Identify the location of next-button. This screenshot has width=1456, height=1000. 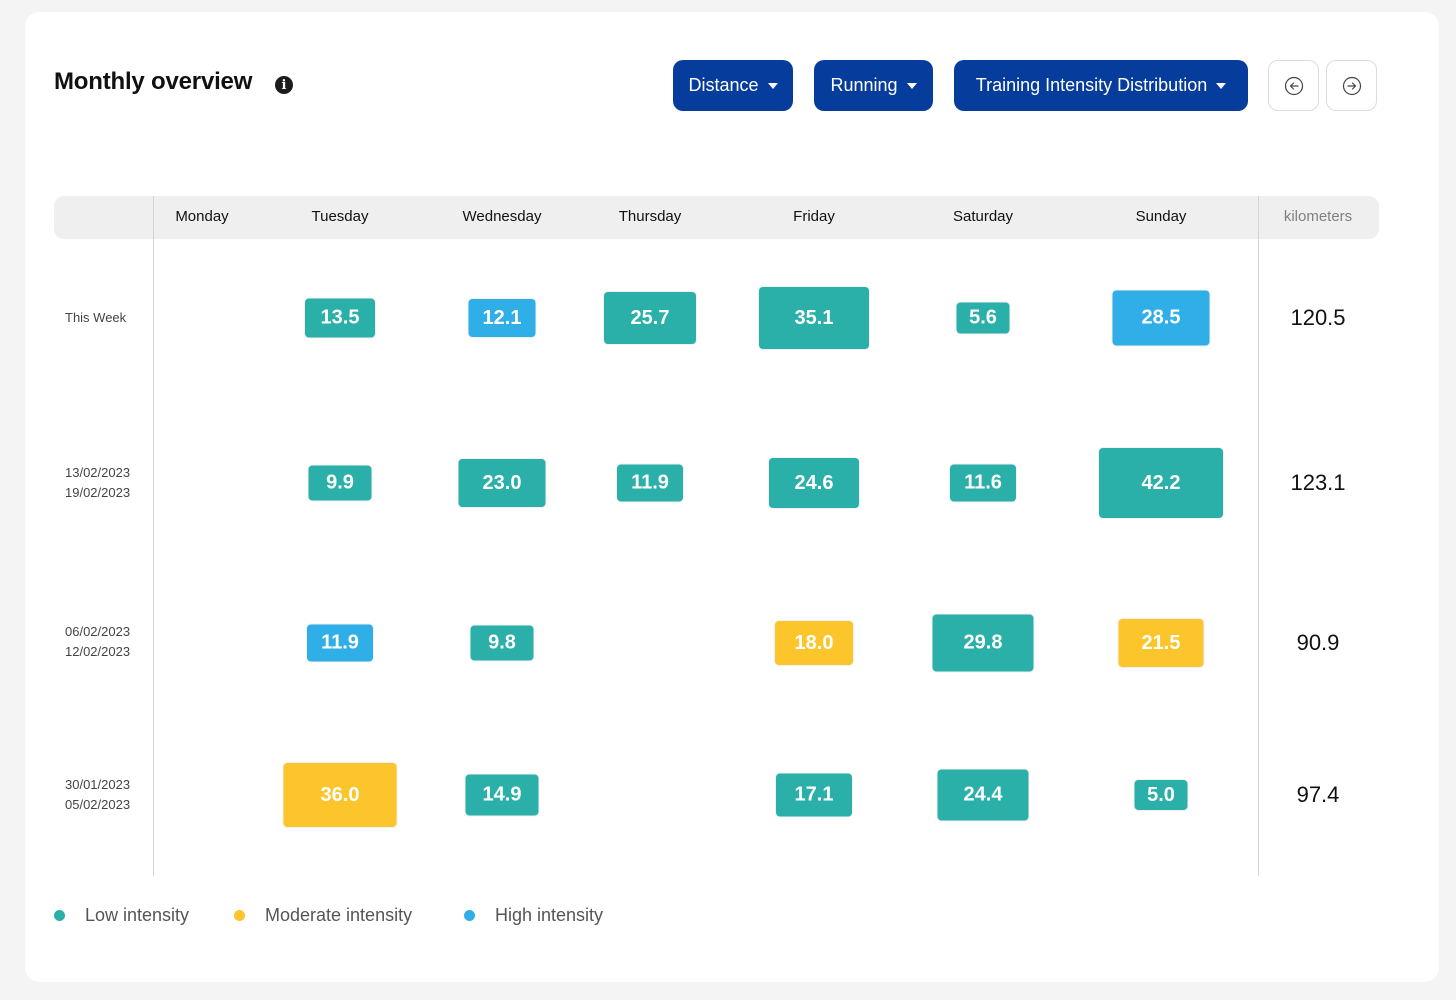
(1351, 85).